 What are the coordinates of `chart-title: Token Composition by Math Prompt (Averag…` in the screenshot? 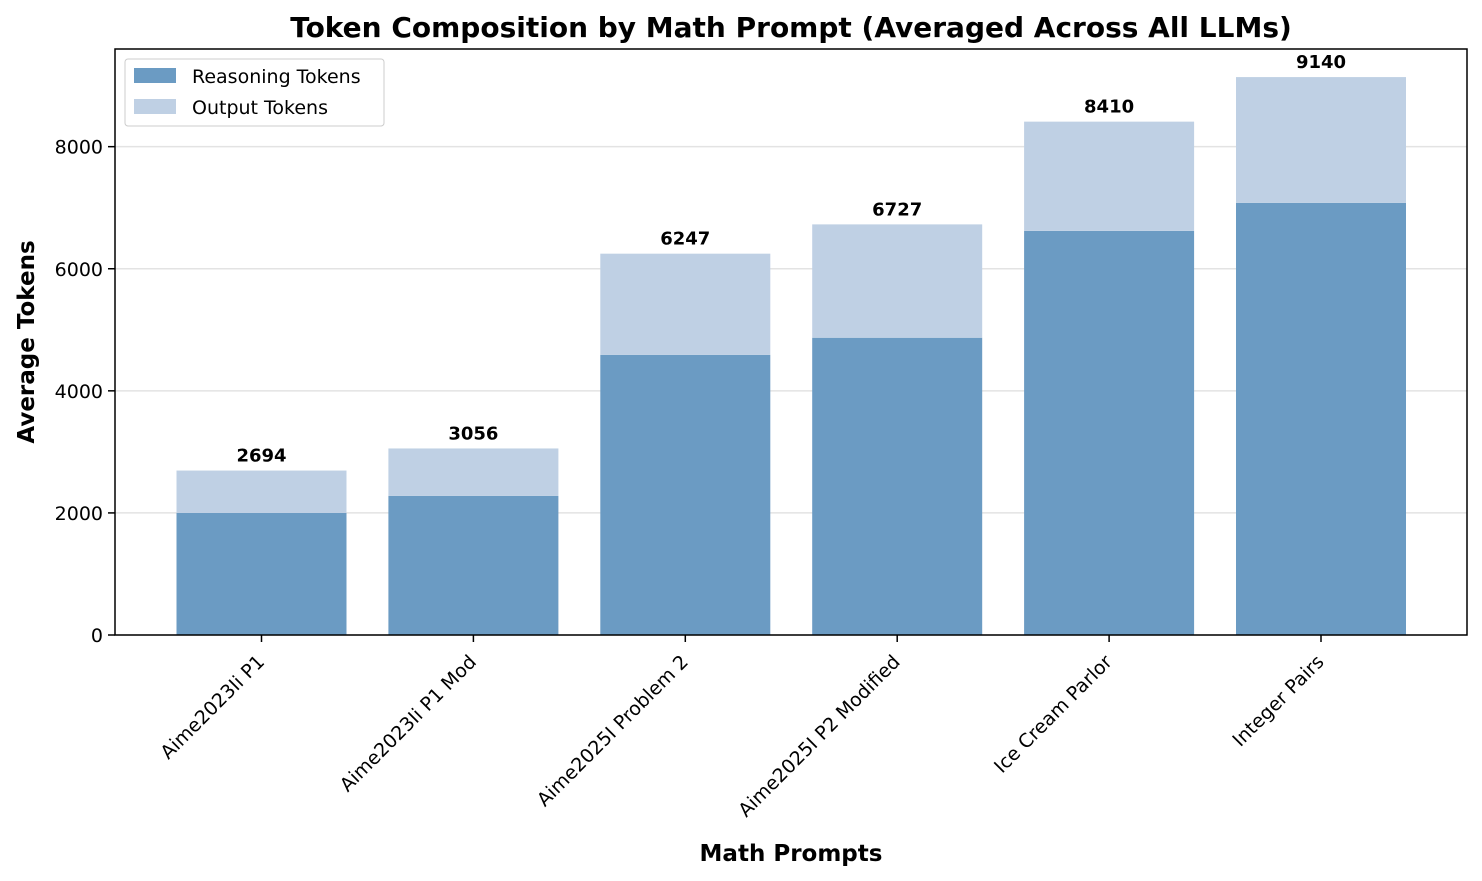 It's located at (791, 27).